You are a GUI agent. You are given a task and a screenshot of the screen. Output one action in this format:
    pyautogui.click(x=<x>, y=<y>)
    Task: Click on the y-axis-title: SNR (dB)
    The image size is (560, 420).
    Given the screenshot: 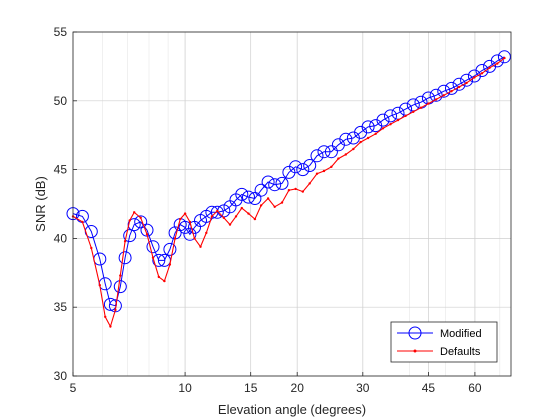 What is the action you would take?
    pyautogui.click(x=40, y=204)
    